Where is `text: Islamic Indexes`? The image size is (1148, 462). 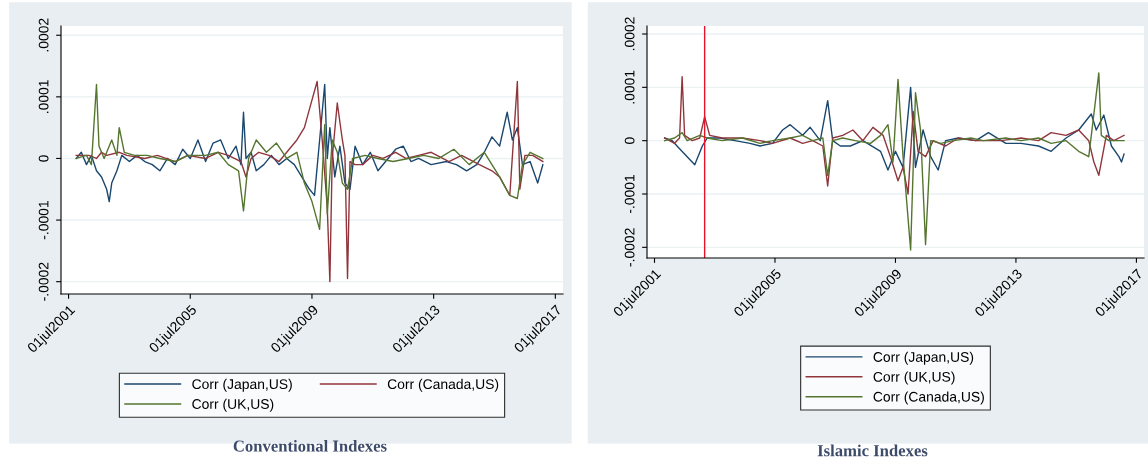 text: Islamic Indexes is located at coordinates (872, 450).